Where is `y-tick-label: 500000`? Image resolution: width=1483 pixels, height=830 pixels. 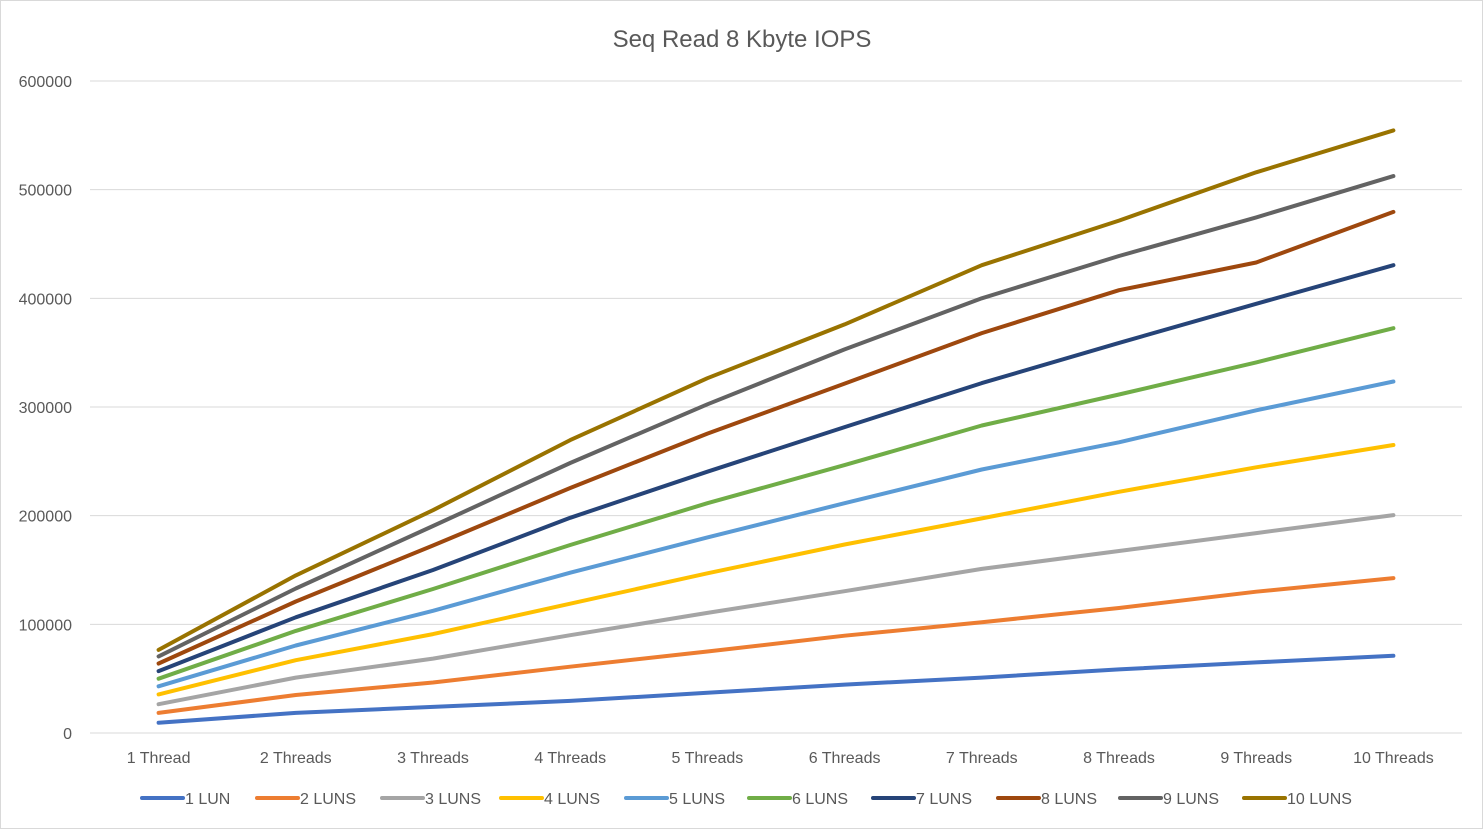 y-tick-label: 500000 is located at coordinates (45, 191).